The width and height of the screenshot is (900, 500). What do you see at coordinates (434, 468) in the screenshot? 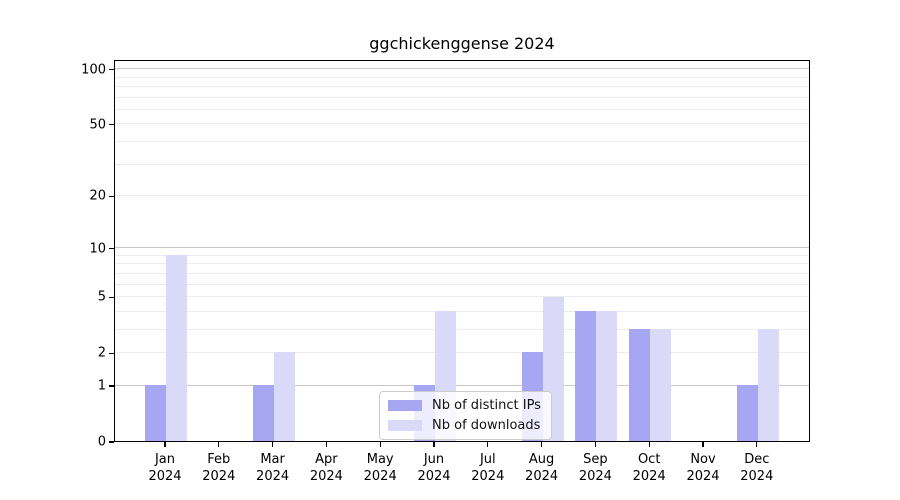
I see `x-axis-tick-label-jun: Jun 2024` at bounding box center [434, 468].